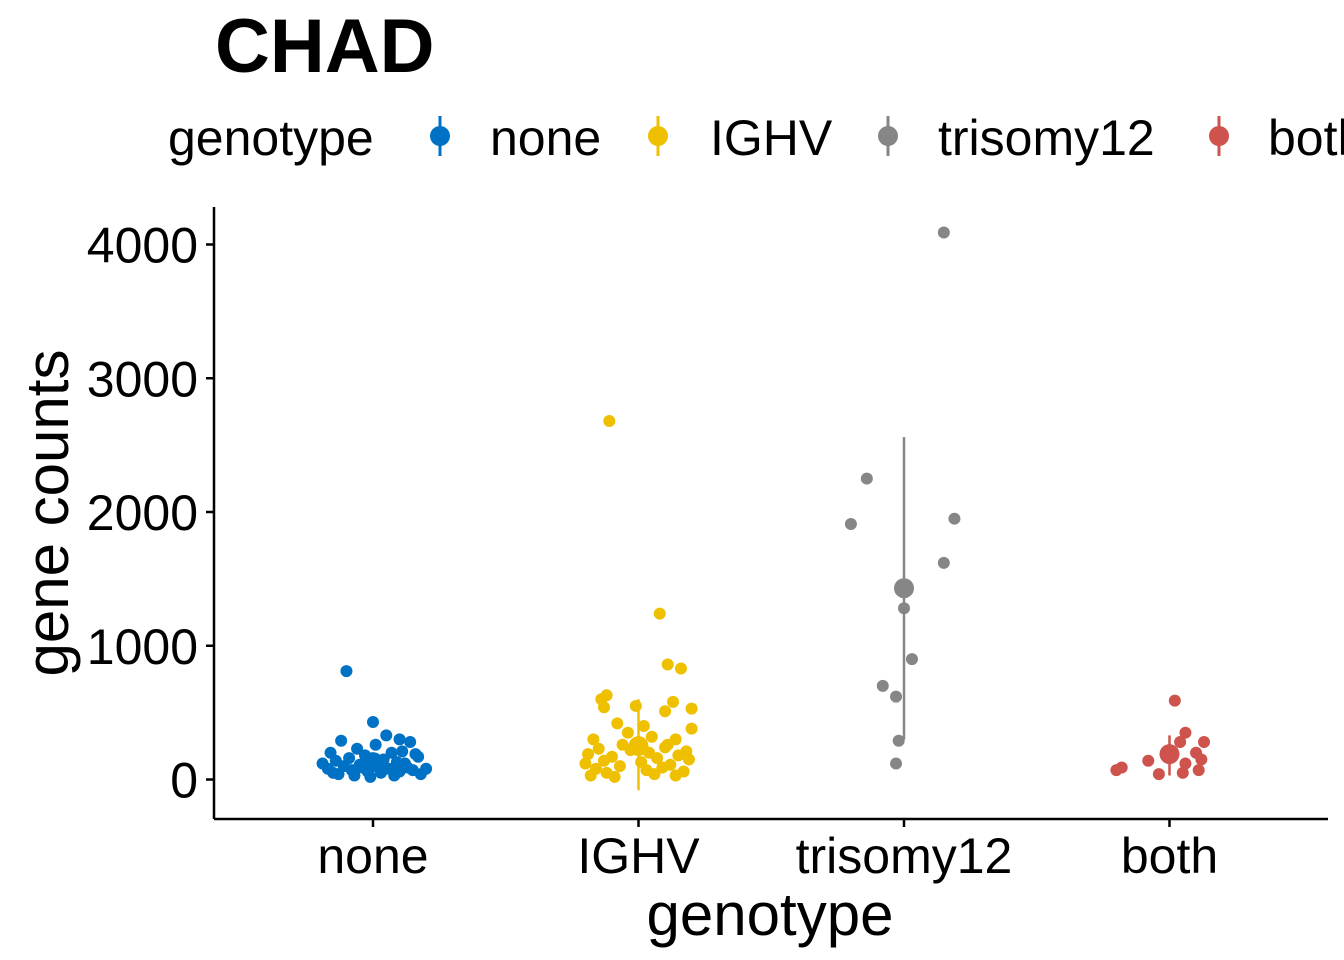  I want to click on legend-item-both: both, so click(1276, 138).